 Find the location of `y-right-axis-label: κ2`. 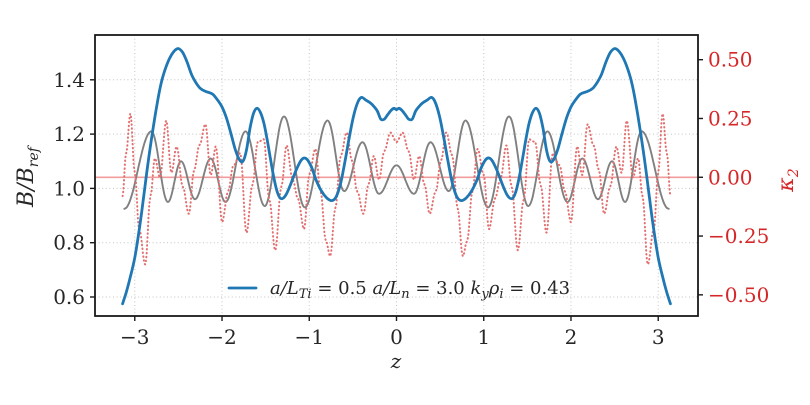

y-right-axis-label: κ2 is located at coordinates (788, 180).